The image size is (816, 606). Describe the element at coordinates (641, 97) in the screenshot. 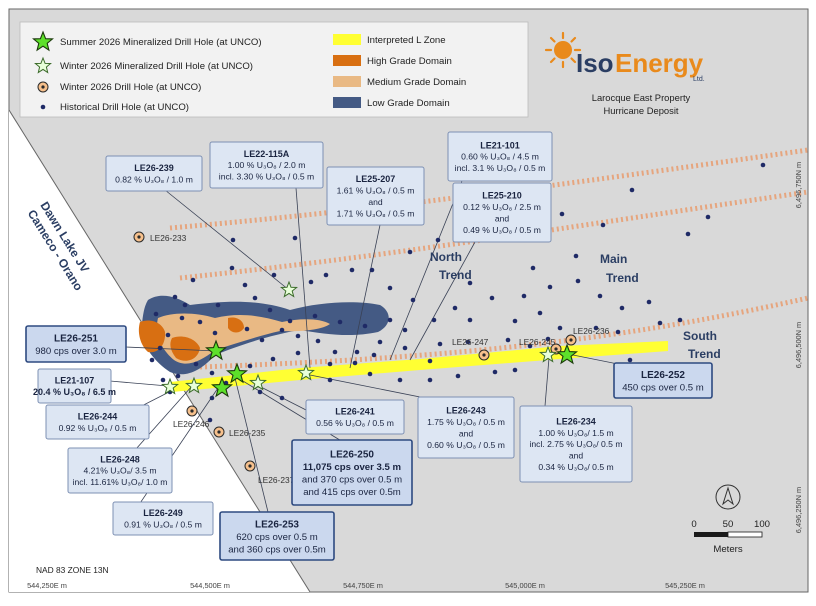

I see `property-name: Larocque East Property` at that location.